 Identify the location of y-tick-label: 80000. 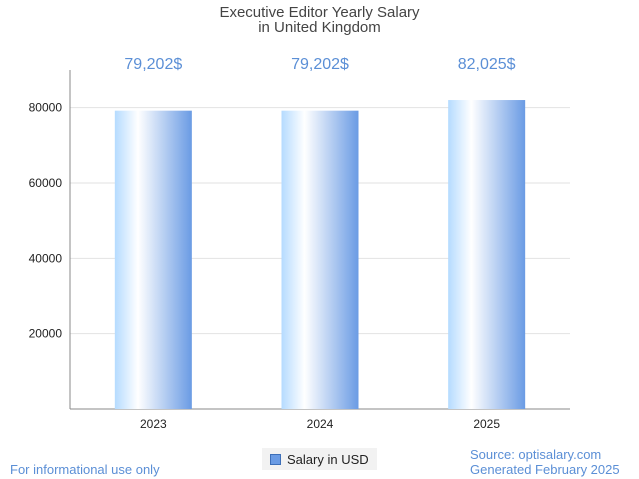
(46, 108).